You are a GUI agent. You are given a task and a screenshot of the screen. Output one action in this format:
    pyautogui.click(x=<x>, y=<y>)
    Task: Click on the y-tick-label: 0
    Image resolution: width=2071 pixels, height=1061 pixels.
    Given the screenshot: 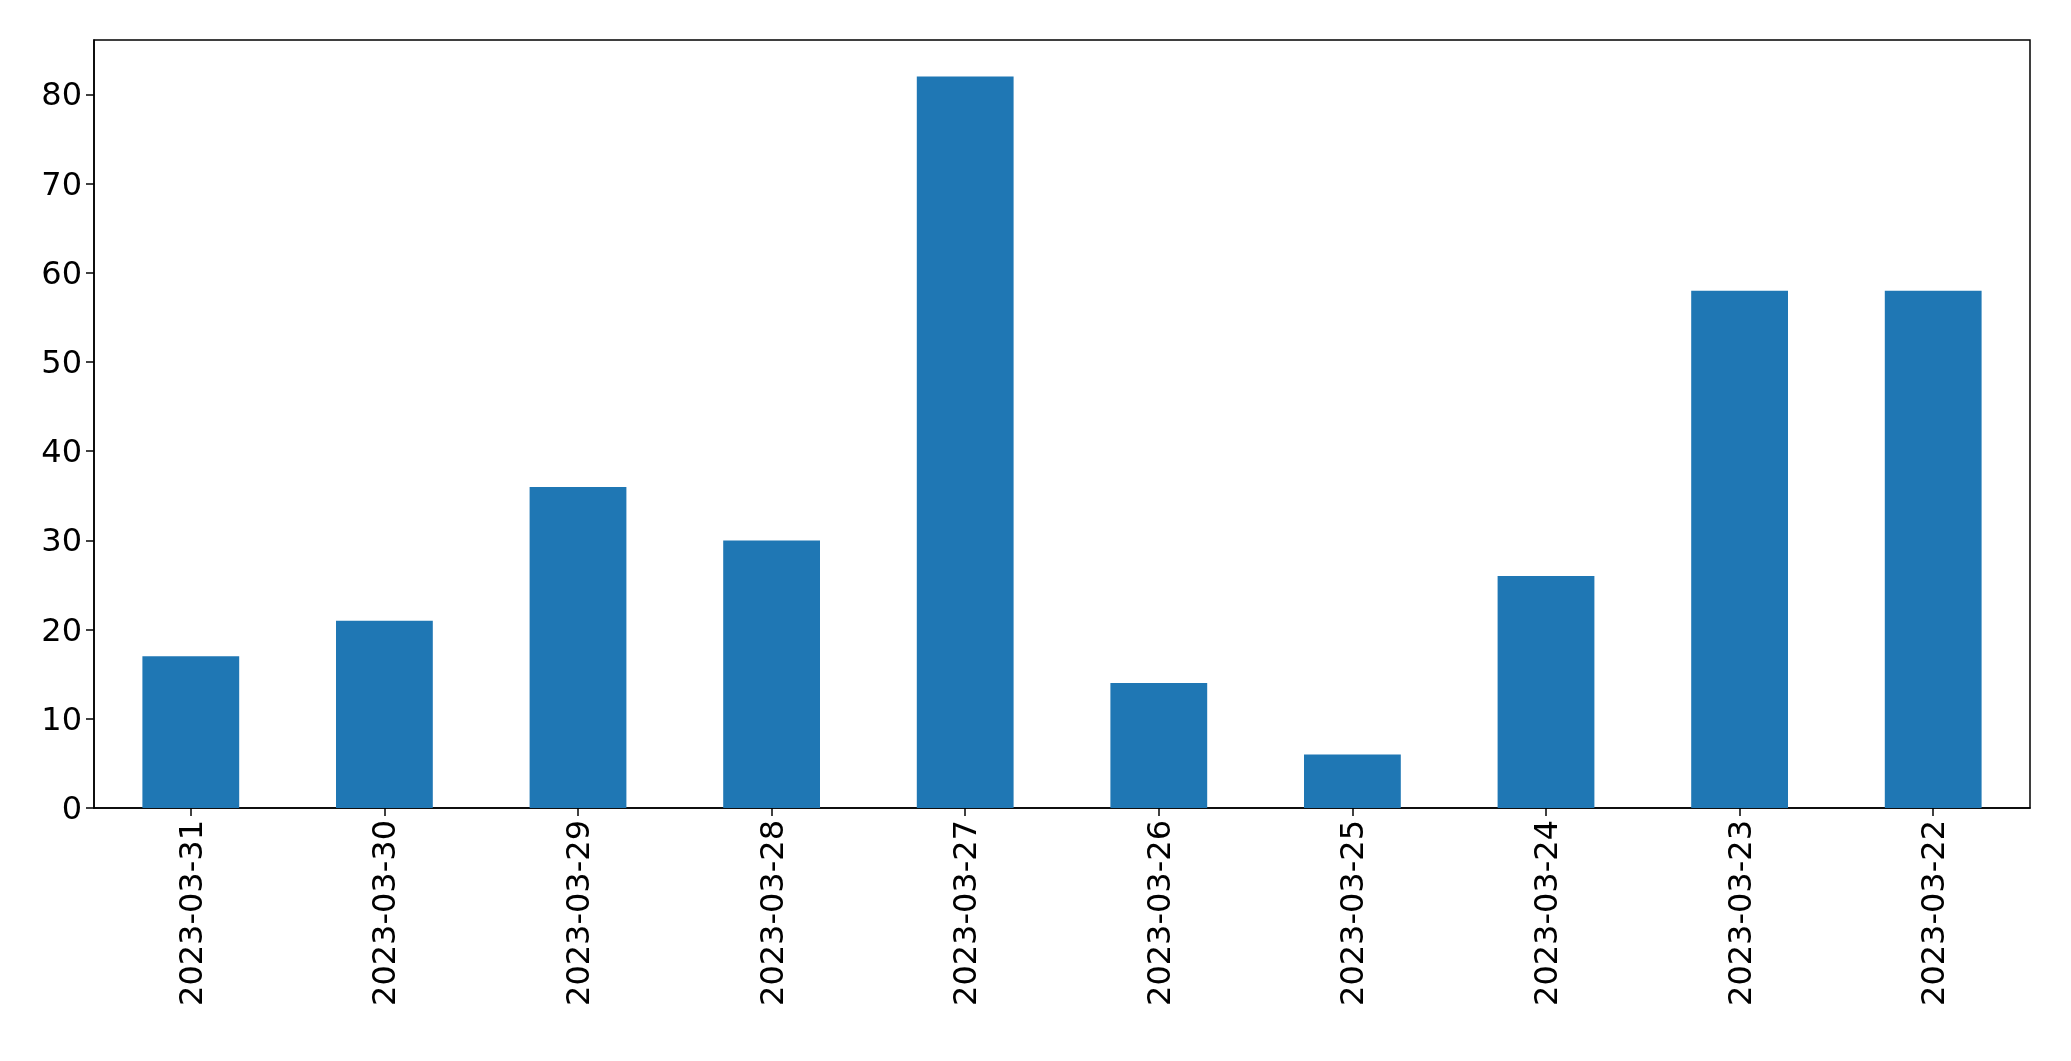 What is the action you would take?
    pyautogui.click(x=71, y=808)
    